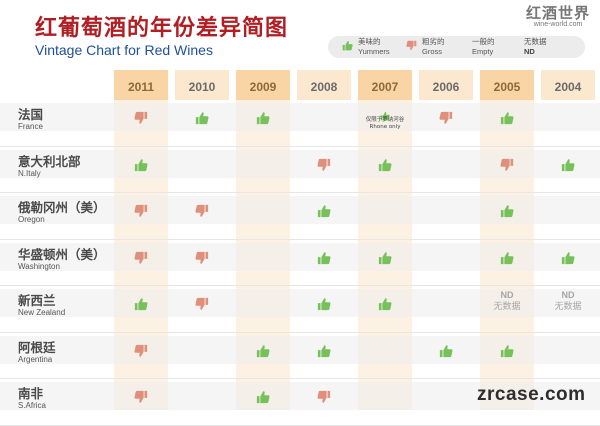 This screenshot has height=426, width=600. I want to click on legend-yummers-en: Yummers, so click(374, 51).